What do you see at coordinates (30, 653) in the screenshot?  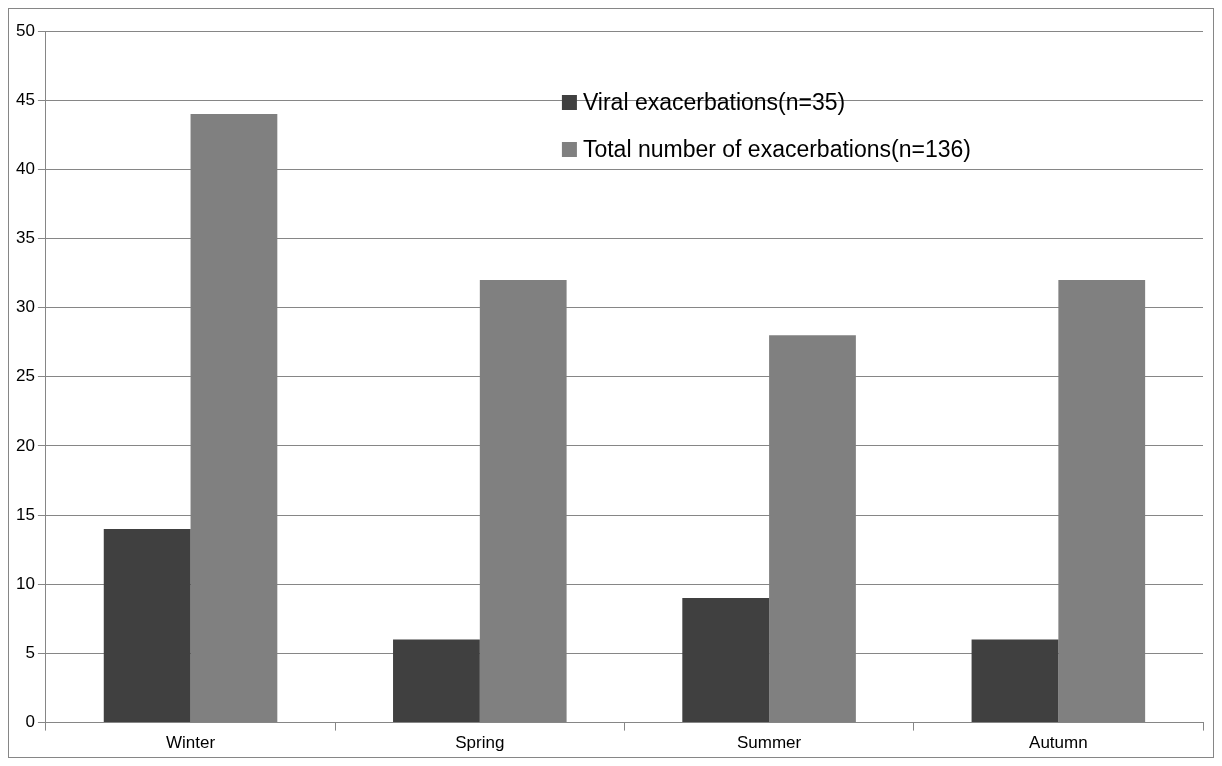 I see `y-tick-label: 5` at bounding box center [30, 653].